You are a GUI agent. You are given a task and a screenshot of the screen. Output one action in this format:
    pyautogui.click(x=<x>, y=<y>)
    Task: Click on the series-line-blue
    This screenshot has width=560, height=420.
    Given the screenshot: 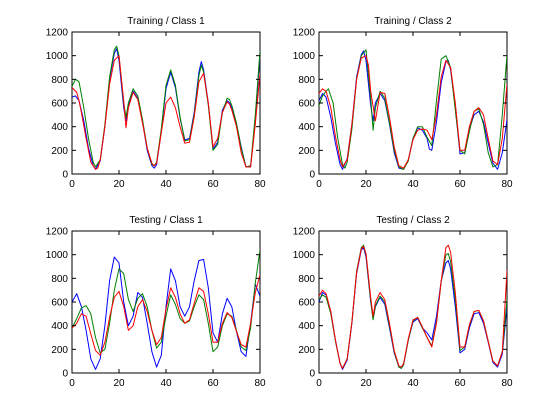 What is the action you would take?
    pyautogui.click(x=166, y=313)
    